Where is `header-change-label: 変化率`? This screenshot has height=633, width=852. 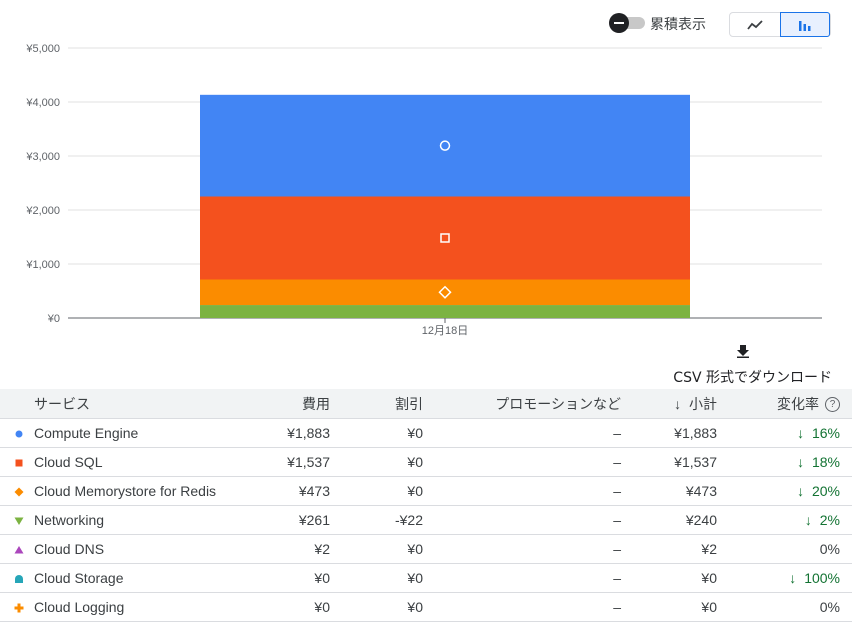 header-change-label: 変化率 is located at coordinates (798, 403).